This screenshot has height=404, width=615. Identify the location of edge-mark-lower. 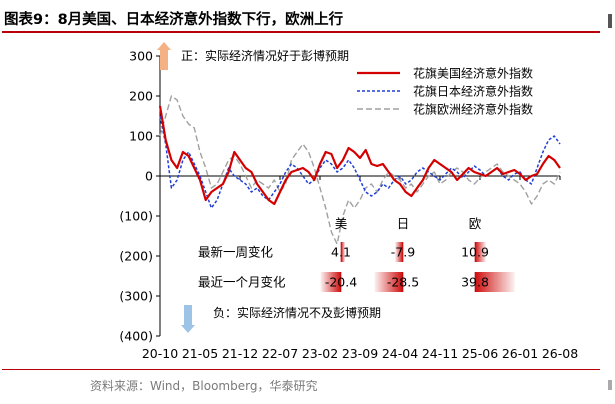
(610, 385).